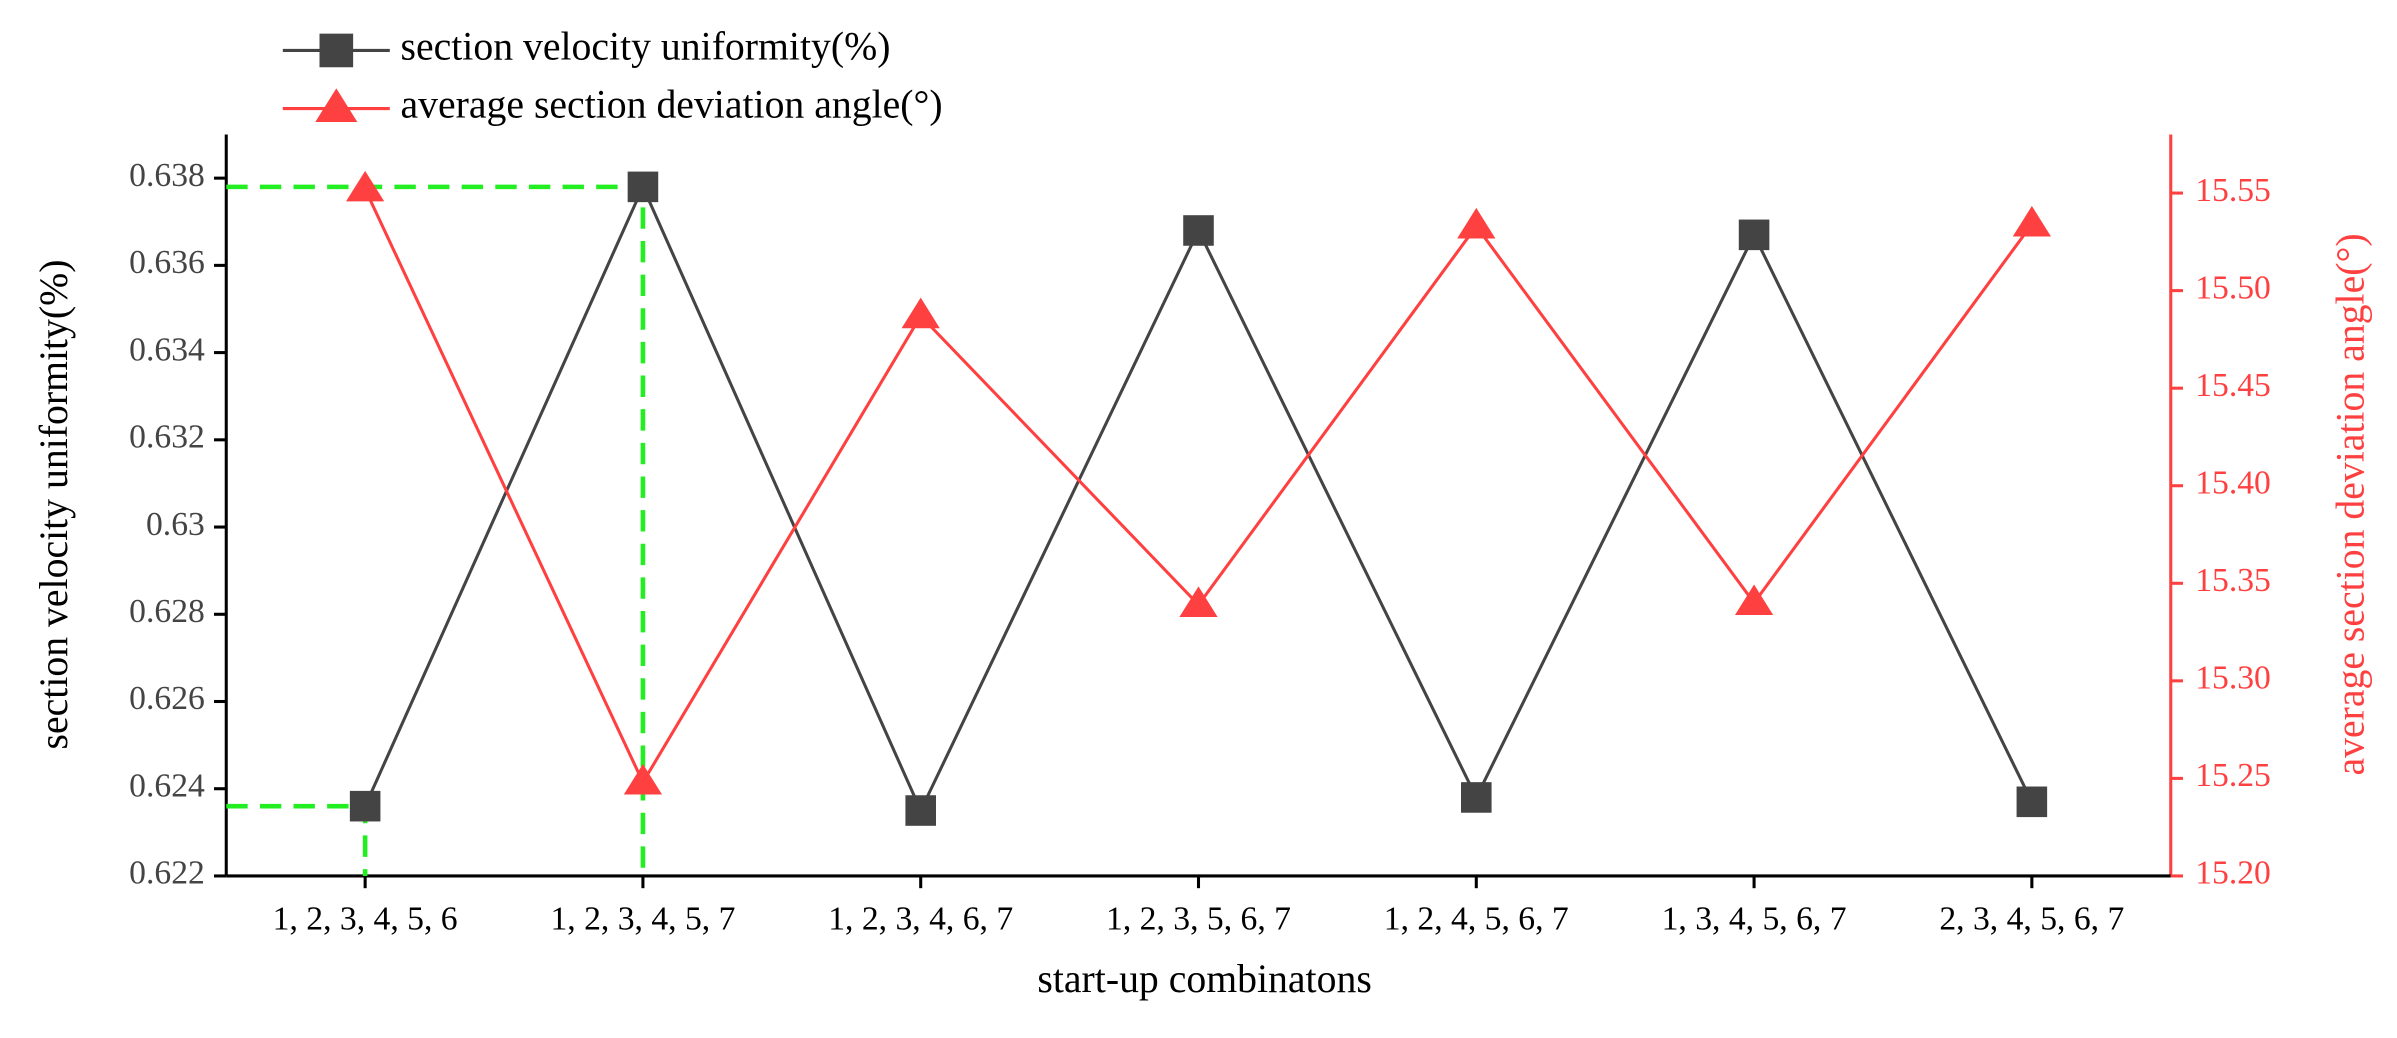 The height and width of the screenshot is (1038, 2397). I want to click on x-tick-label: 1, 3, 4, 5, 6, 7, so click(1754, 919).